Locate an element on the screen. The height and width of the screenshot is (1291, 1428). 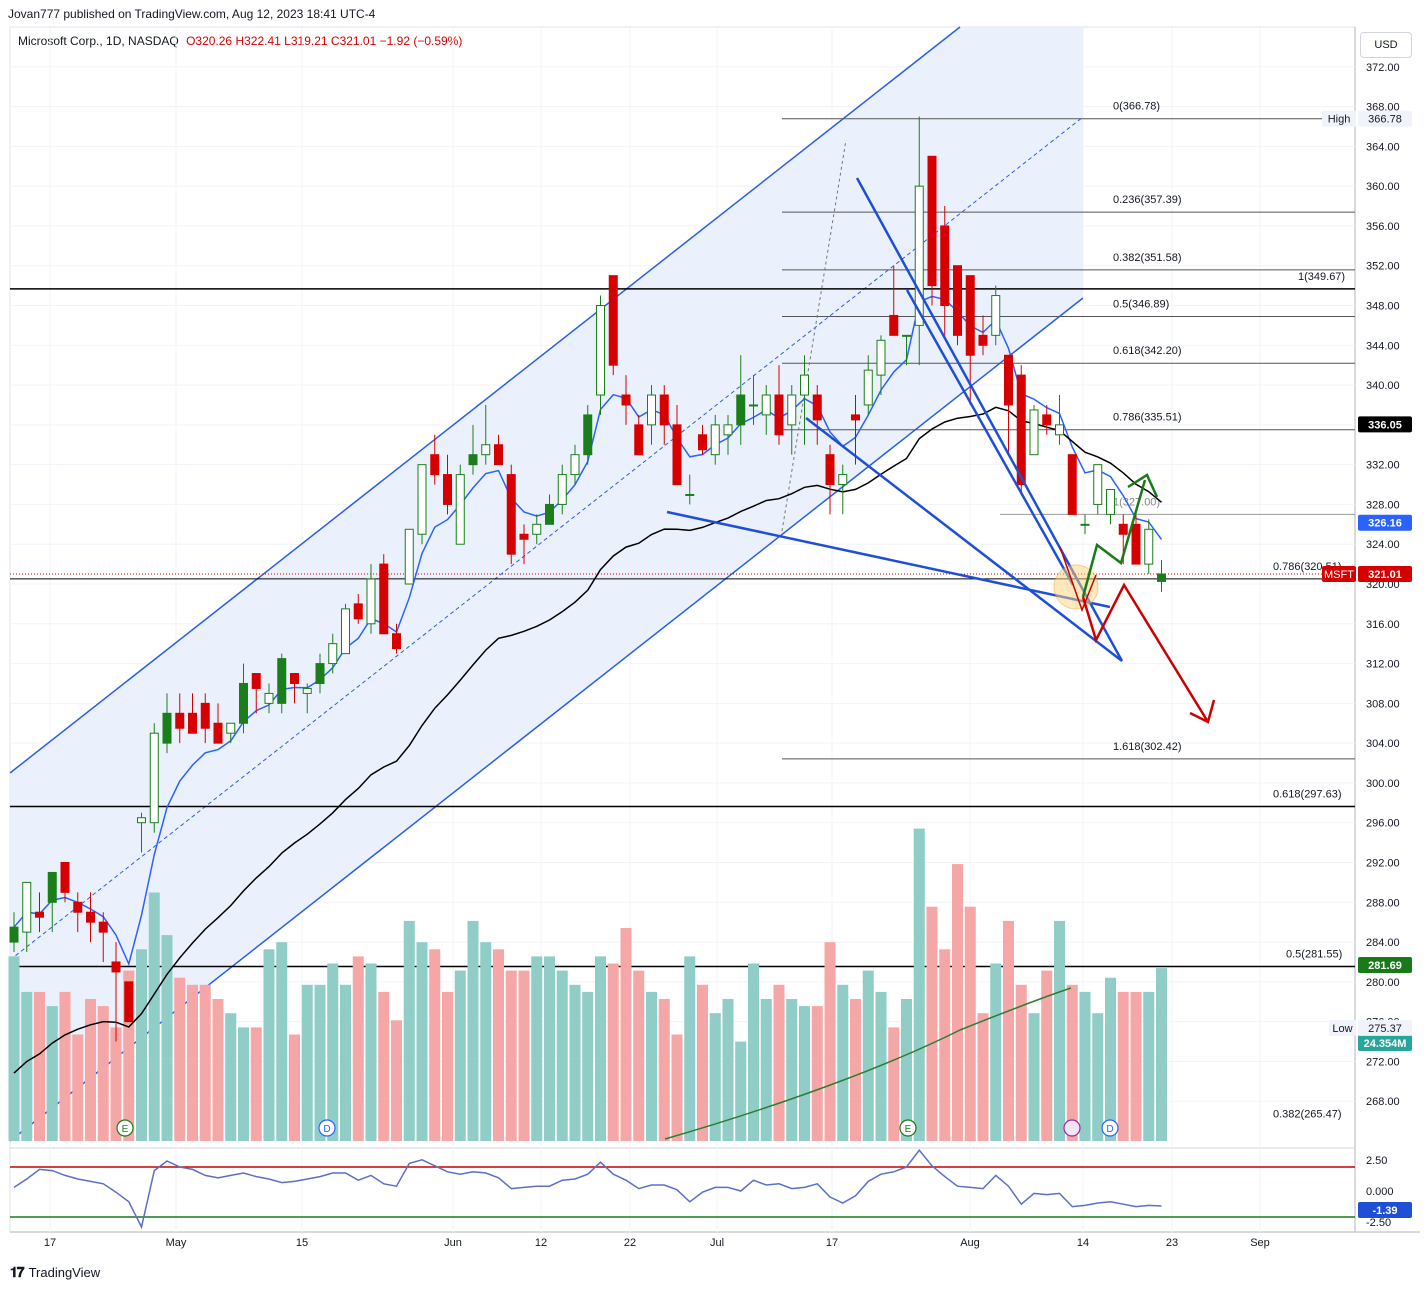
x-tick-label: 17 is located at coordinates (832, 1243).